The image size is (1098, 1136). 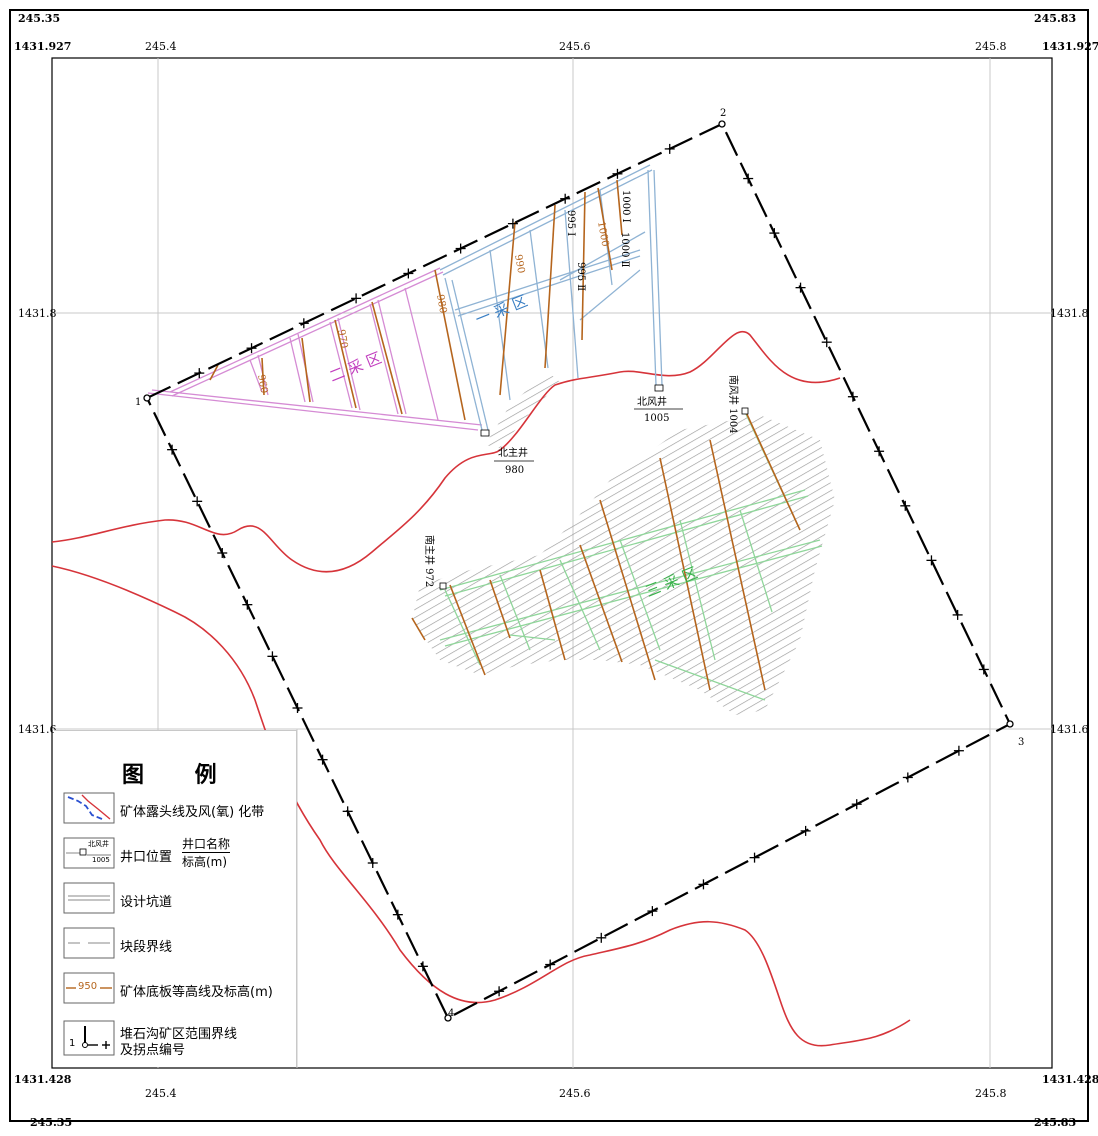 I want to click on grid-x-label-bottom-1: 245.4, so click(x=161, y=1093).